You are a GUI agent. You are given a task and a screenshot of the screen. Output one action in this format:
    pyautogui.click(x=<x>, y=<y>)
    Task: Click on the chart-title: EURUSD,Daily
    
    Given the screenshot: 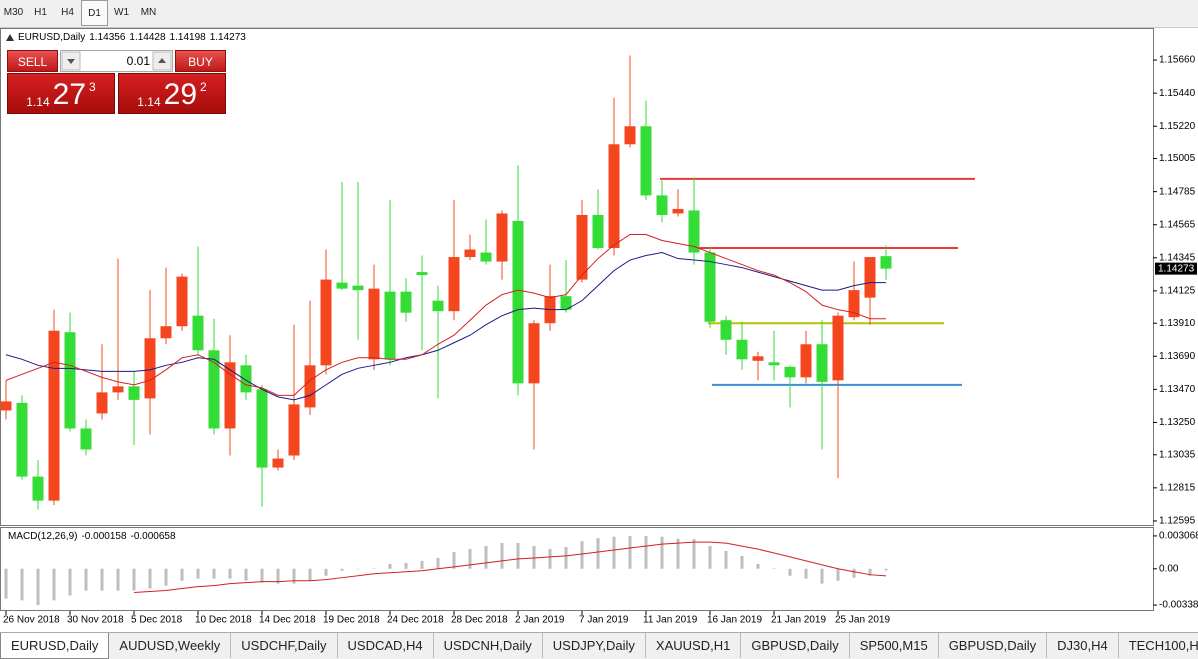 What is the action you would take?
    pyautogui.click(x=52, y=37)
    